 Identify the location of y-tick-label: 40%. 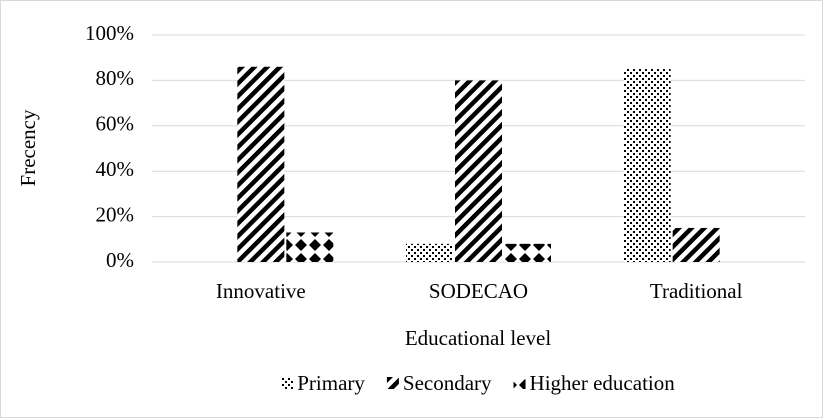
(115, 169).